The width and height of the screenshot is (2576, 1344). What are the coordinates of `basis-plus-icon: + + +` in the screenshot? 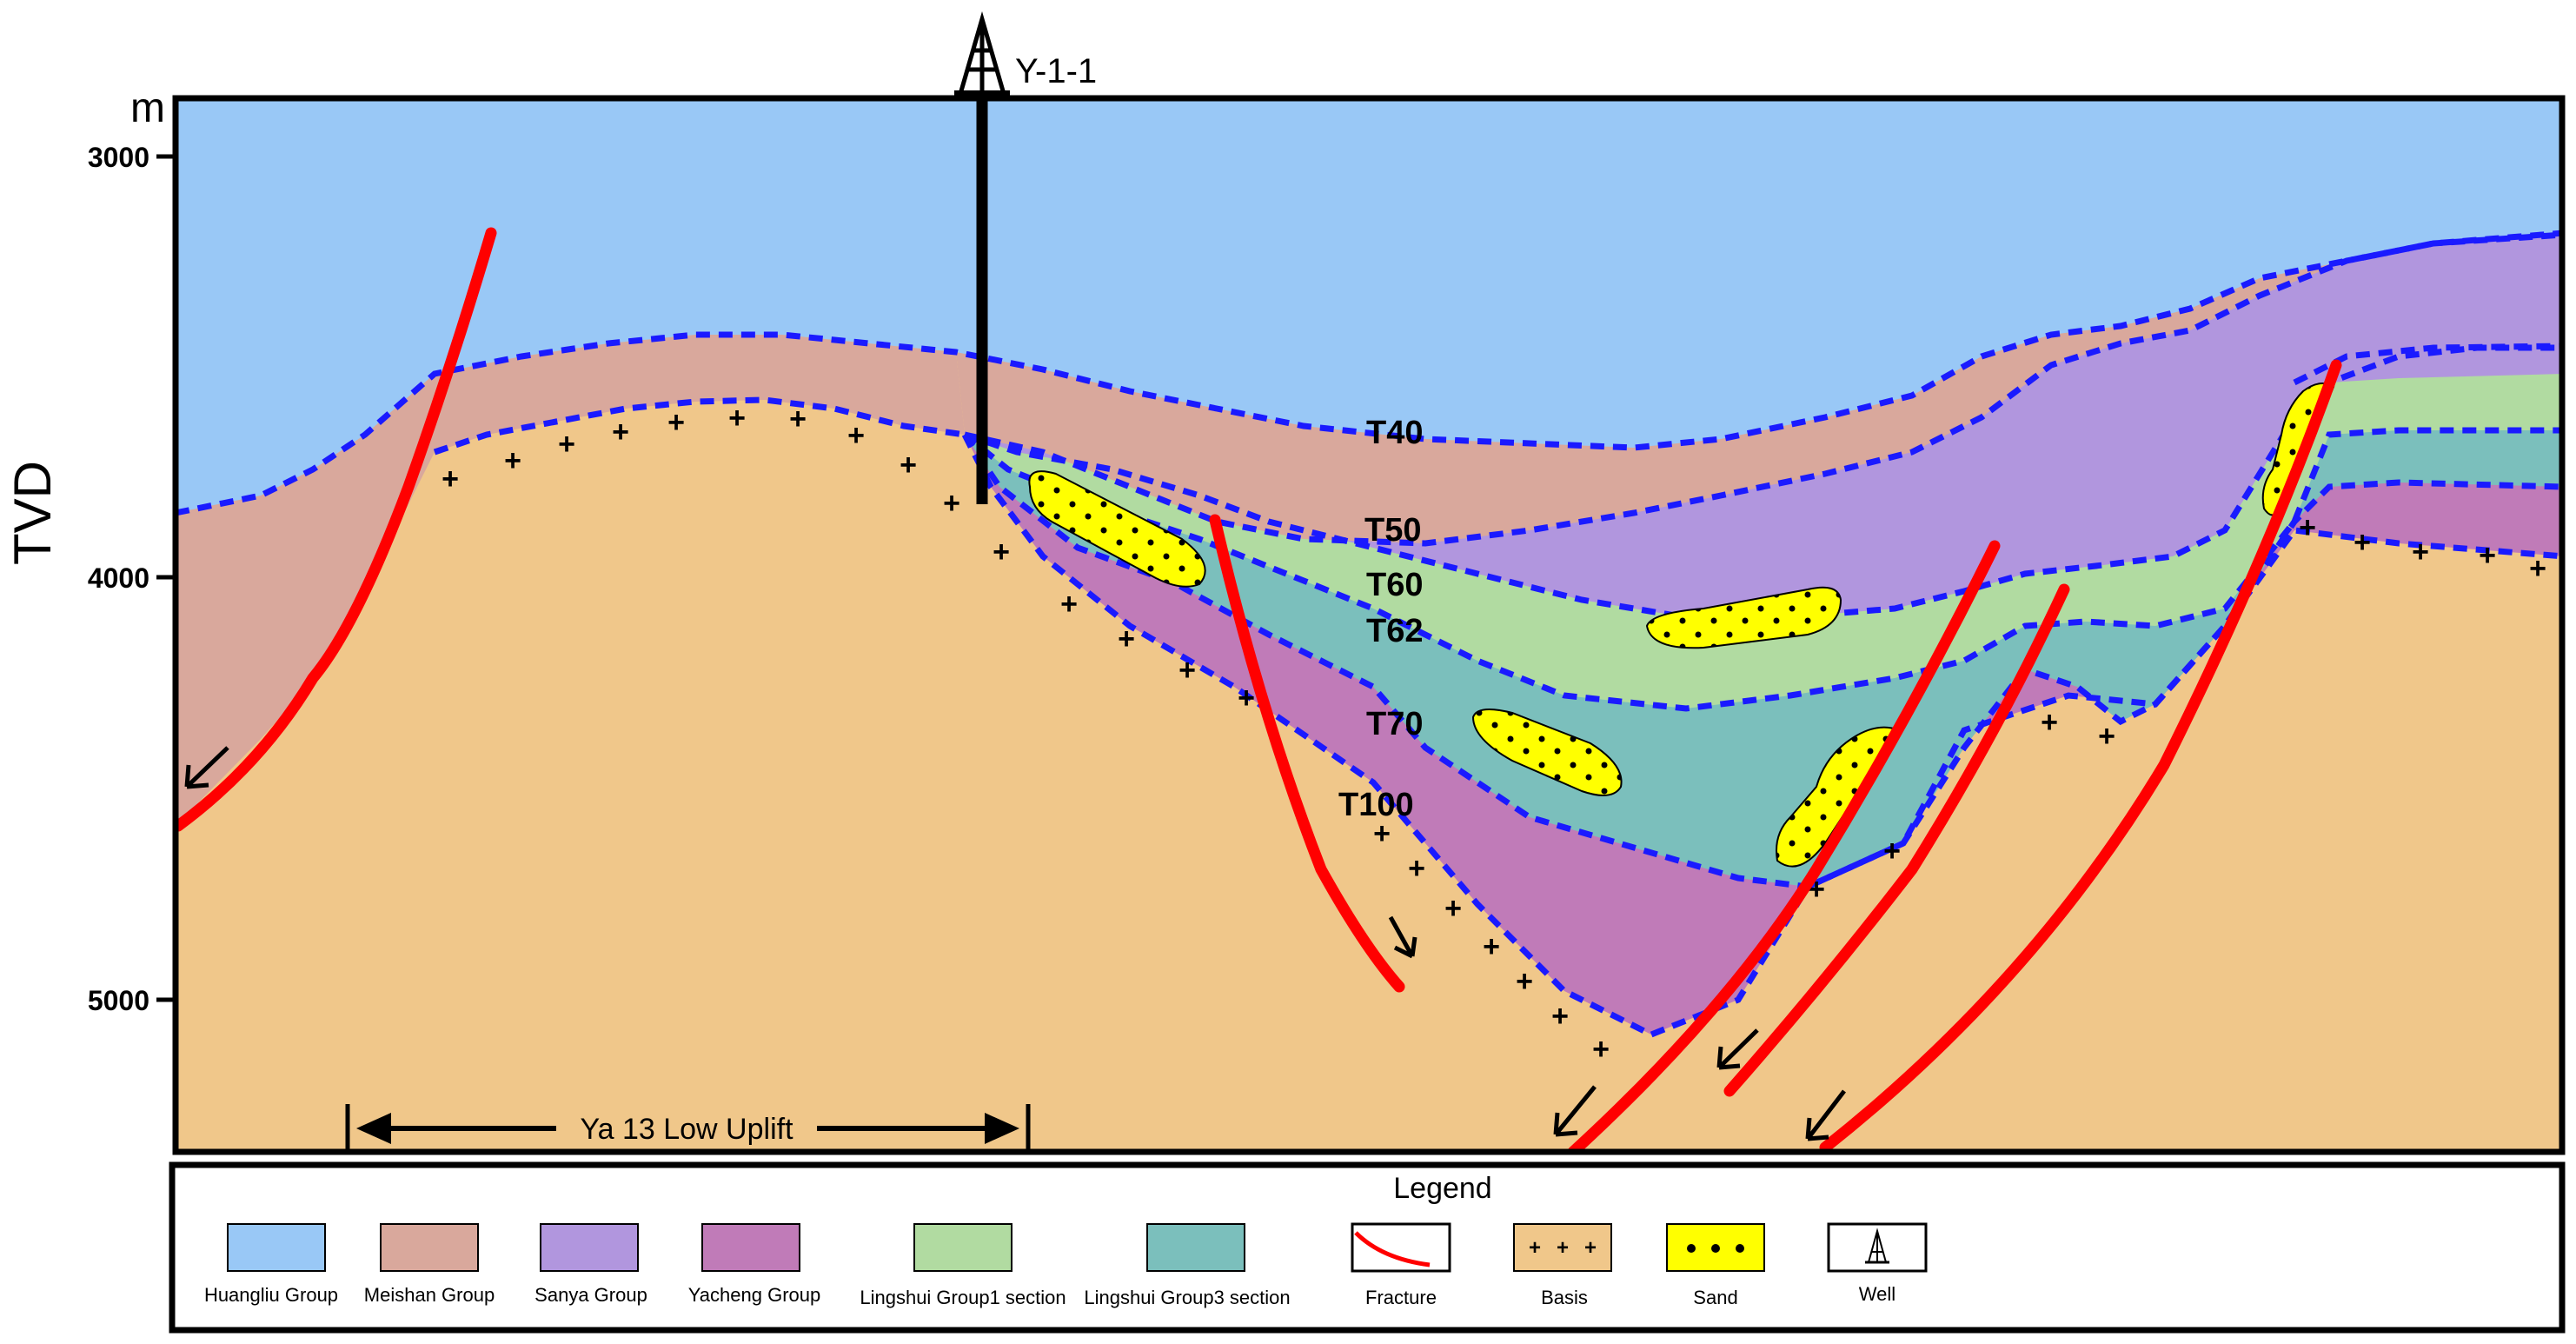 It's located at (1563, 1248).